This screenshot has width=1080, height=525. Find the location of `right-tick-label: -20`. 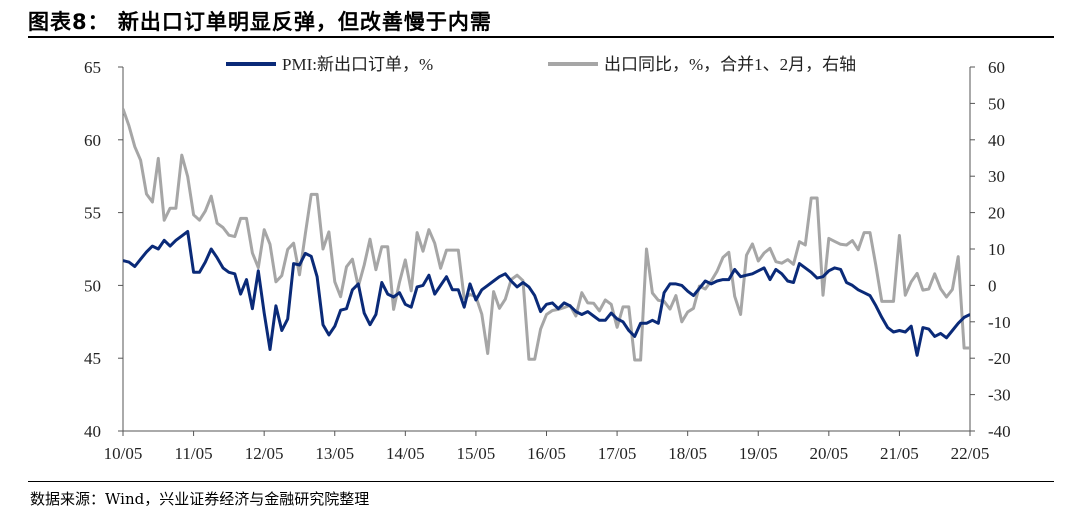

right-tick-label: -20 is located at coordinates (999, 358).